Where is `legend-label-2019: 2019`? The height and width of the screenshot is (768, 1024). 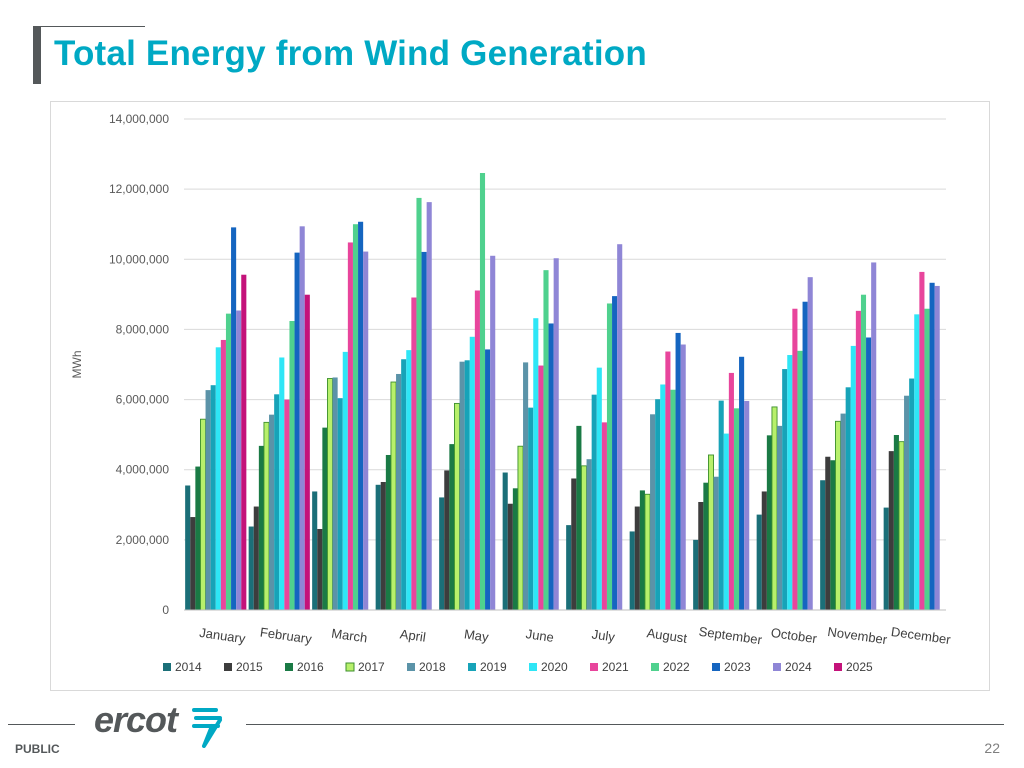 legend-label-2019: 2019 is located at coordinates (493, 667).